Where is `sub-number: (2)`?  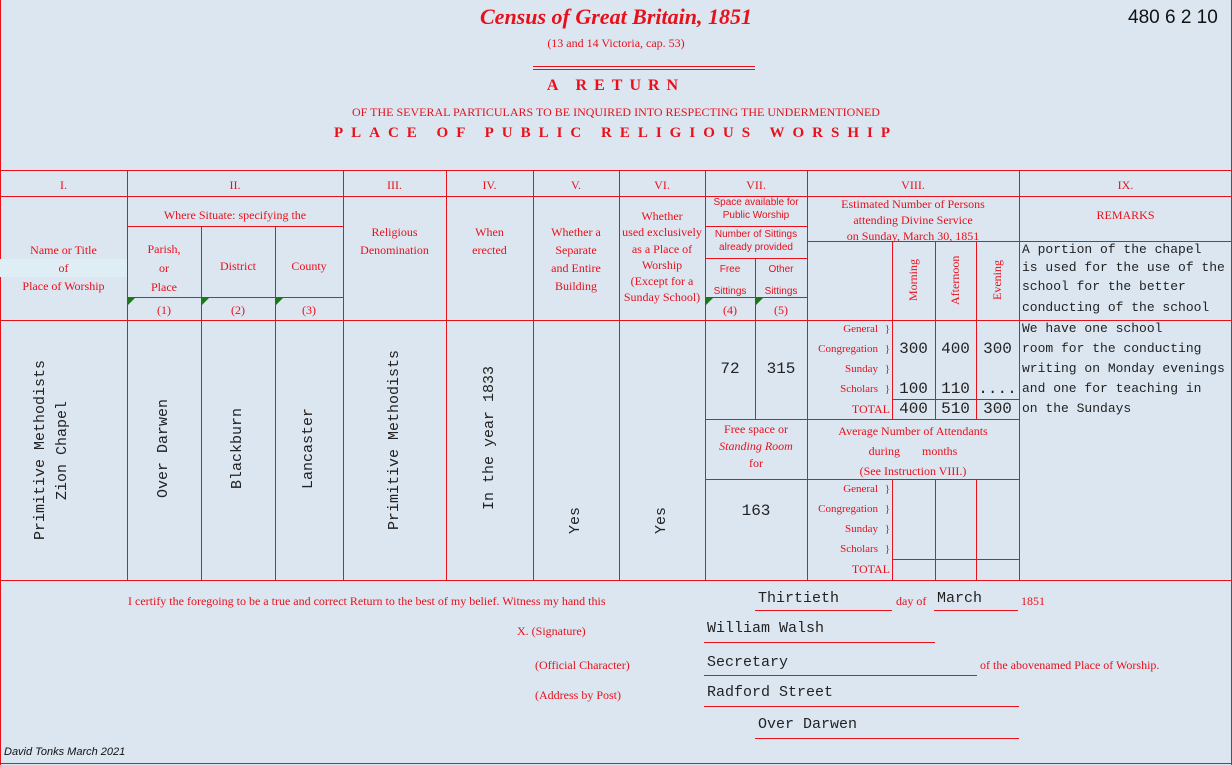
sub-number: (2) is located at coordinates (238, 310).